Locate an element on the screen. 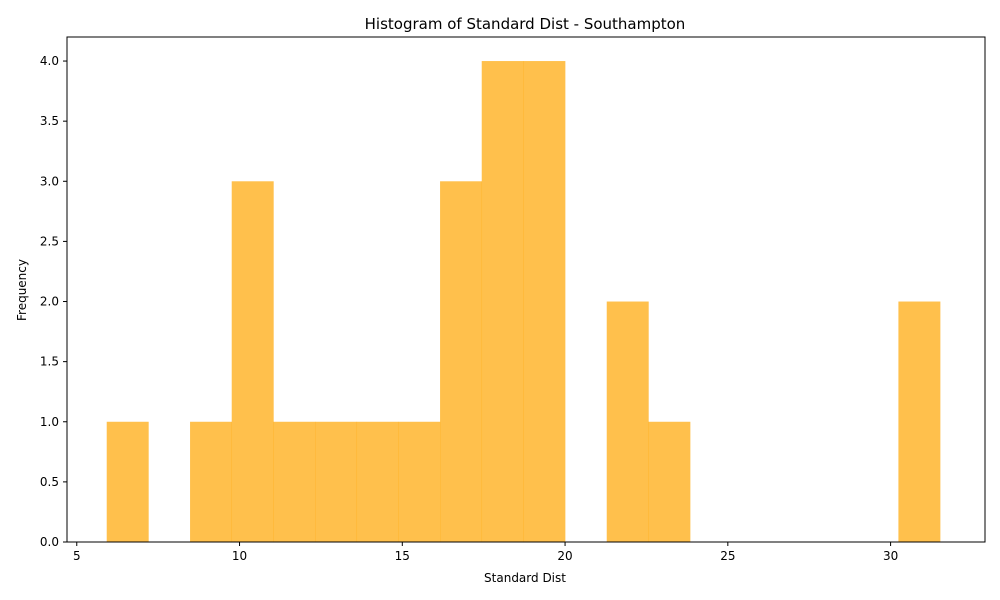 The width and height of the screenshot is (1000, 600). x-tick-label: 5 is located at coordinates (77, 556).